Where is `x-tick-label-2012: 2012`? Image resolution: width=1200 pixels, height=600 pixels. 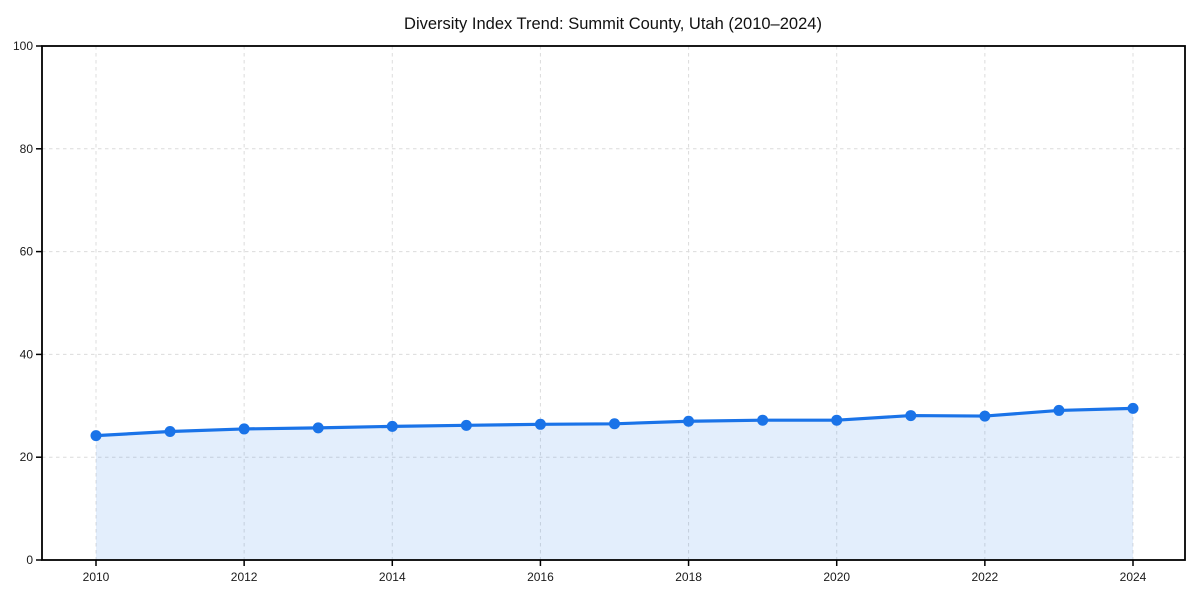 x-tick-label-2012: 2012 is located at coordinates (244, 577).